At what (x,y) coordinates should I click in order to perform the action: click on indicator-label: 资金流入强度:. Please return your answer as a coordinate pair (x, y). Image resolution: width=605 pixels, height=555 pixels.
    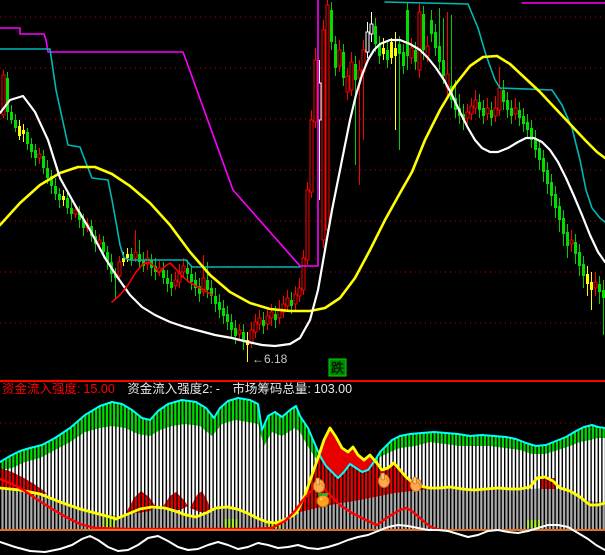
    Looking at the image, I should click on (41, 389).